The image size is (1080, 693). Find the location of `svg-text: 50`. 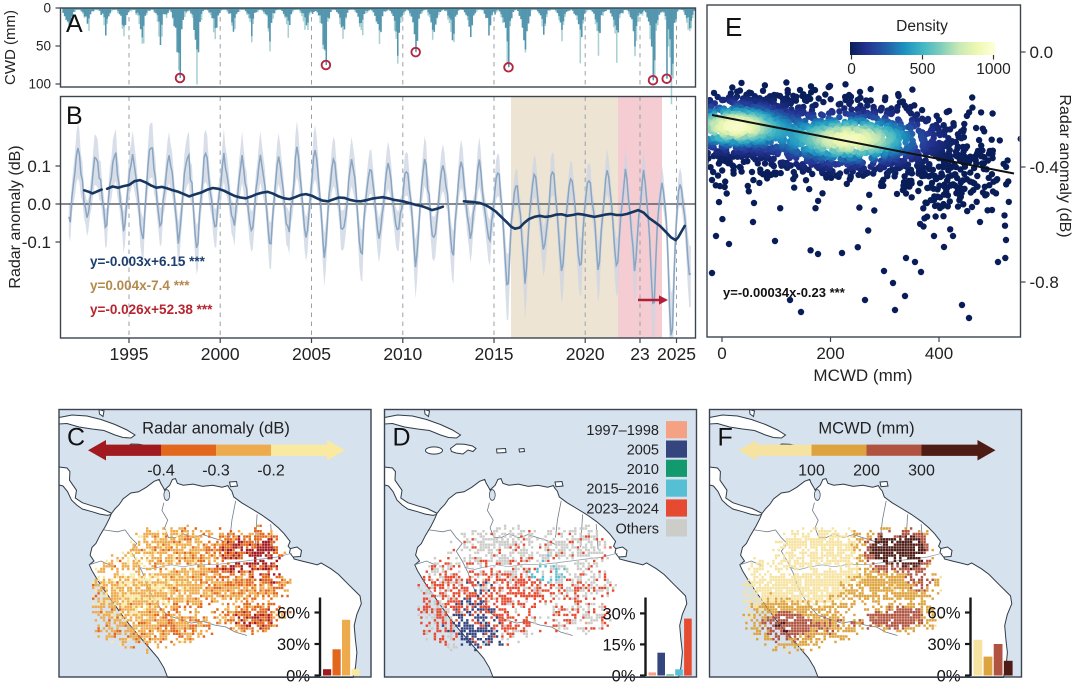

svg-text: 50 is located at coordinates (43, 46).